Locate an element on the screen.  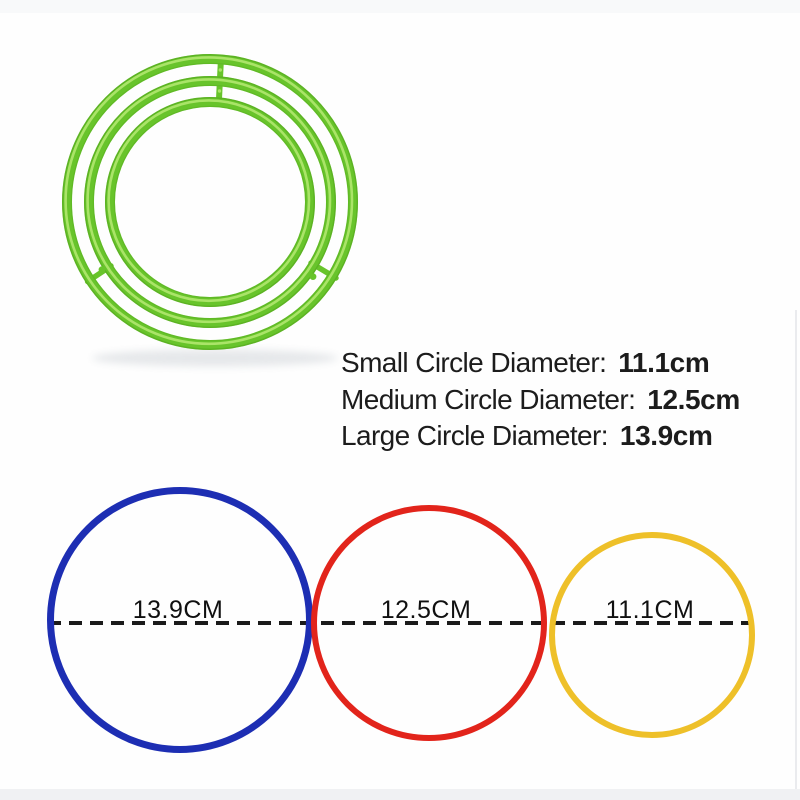
spec-line-large: Large Circle Diameter: 13.9cm is located at coordinates (540, 438).